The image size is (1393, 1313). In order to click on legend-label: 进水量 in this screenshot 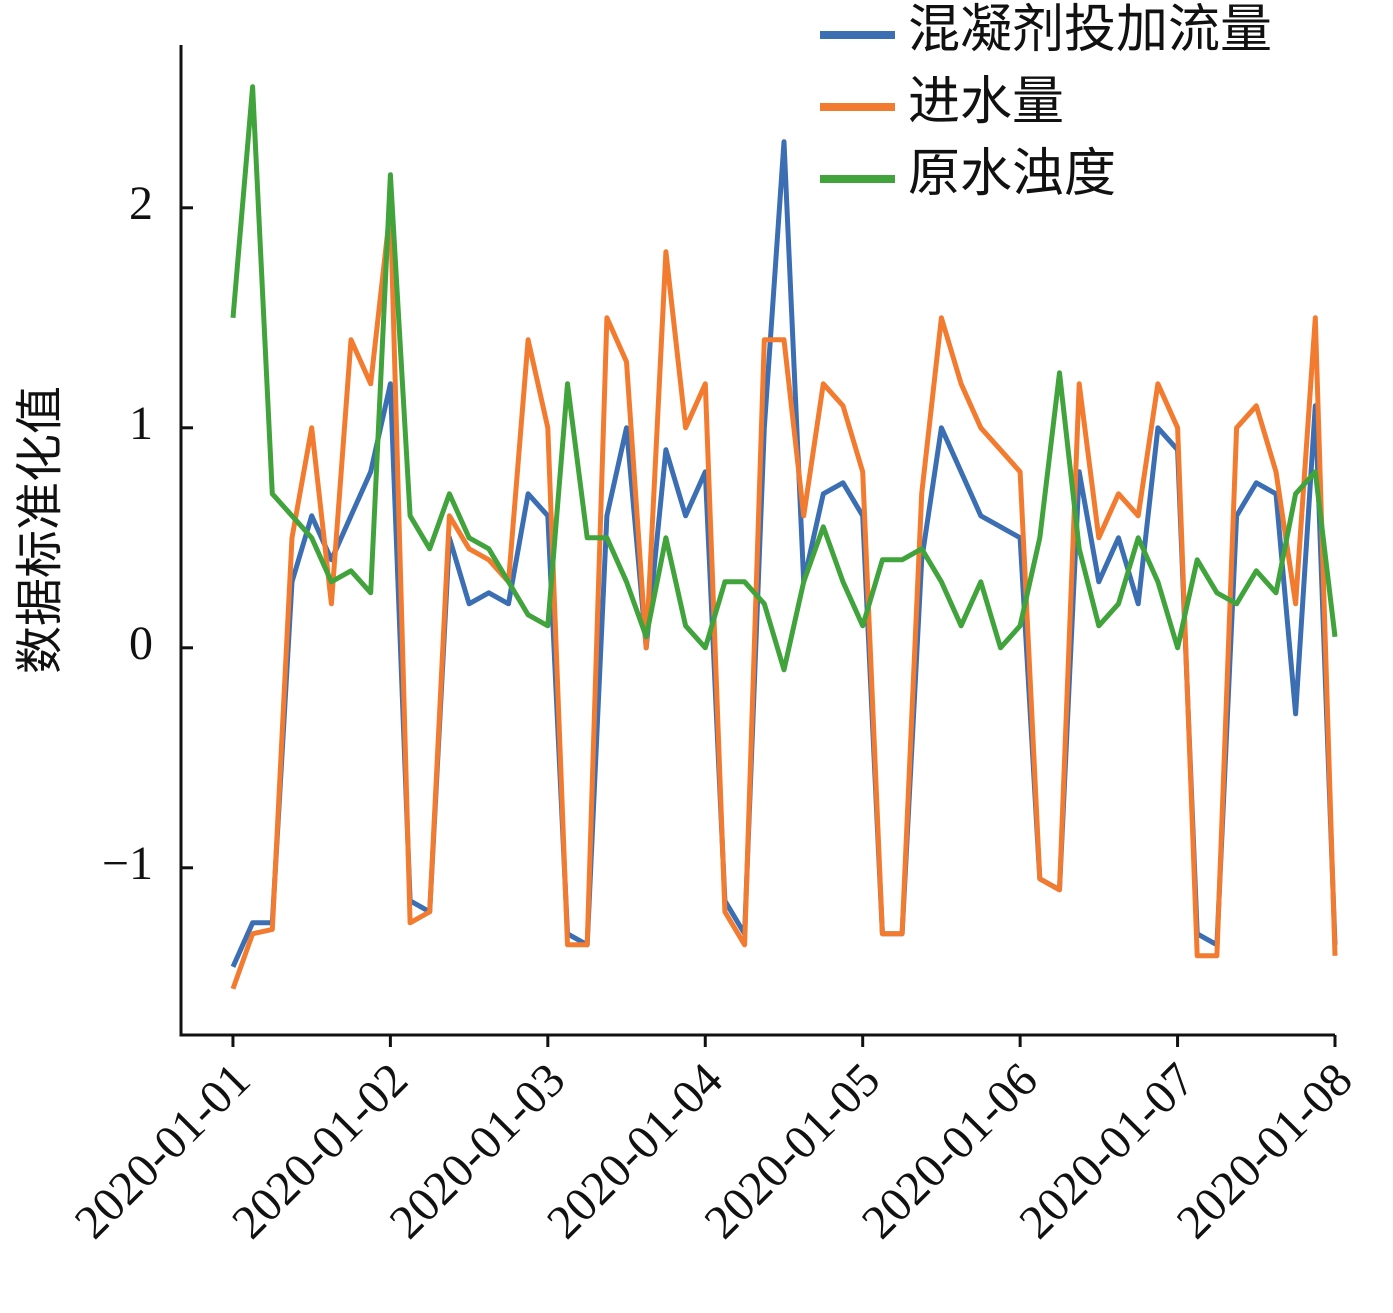, I will do `click(986, 102)`.